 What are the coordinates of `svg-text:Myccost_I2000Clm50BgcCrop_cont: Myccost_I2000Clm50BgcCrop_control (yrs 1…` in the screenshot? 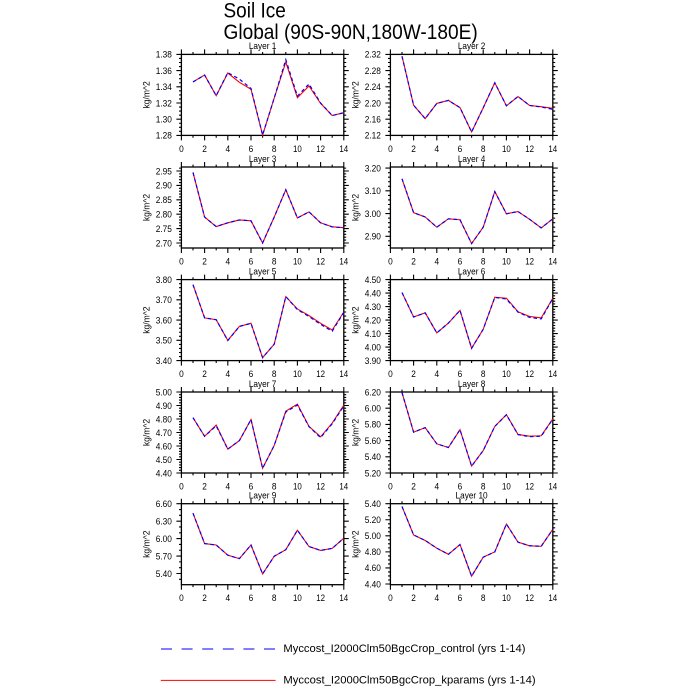 It's located at (404, 649).